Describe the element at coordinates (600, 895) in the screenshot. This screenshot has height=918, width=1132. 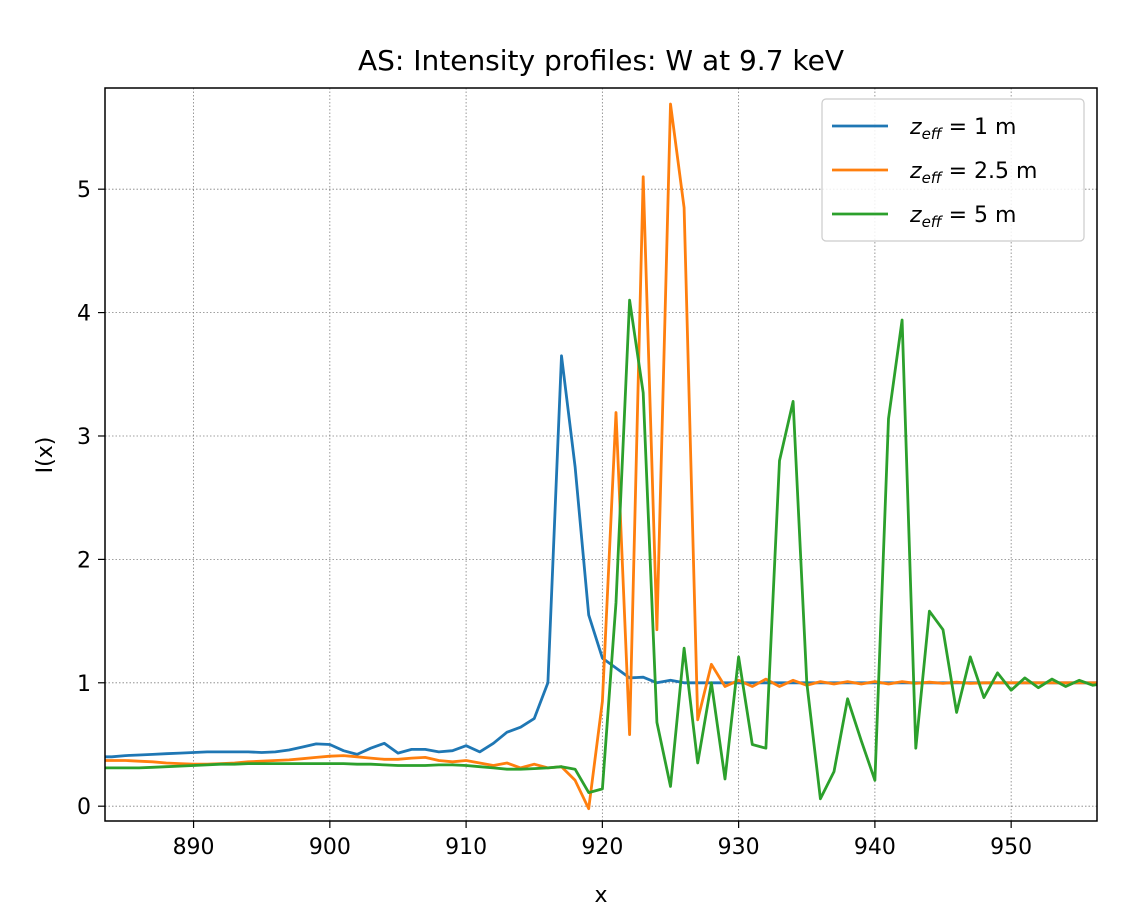
I see `x-axis-label: x` at that location.